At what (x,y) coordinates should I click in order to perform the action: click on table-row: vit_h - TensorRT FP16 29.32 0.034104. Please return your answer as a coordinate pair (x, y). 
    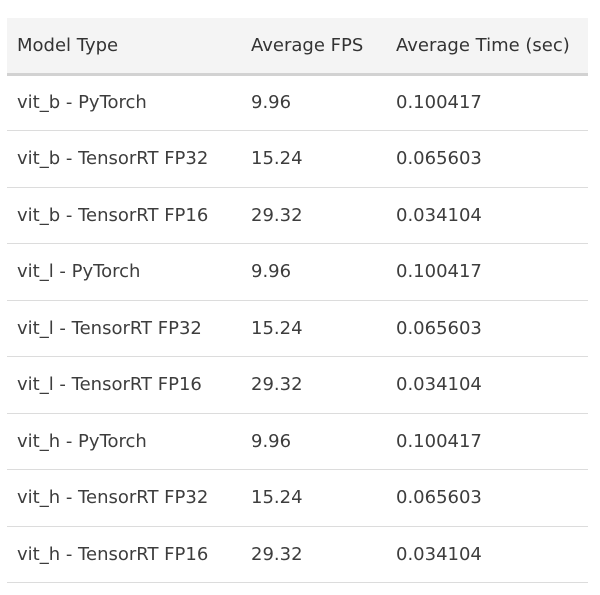
    Looking at the image, I should click on (297, 554).